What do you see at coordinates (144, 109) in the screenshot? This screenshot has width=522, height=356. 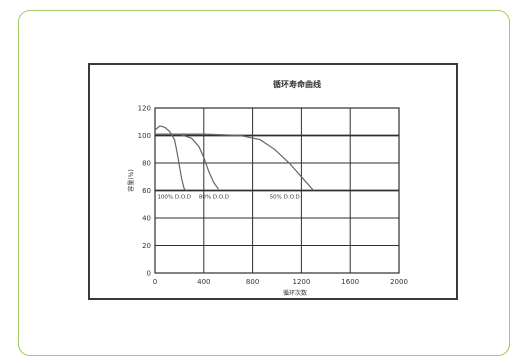 I see `y-tick-label: 120` at bounding box center [144, 109].